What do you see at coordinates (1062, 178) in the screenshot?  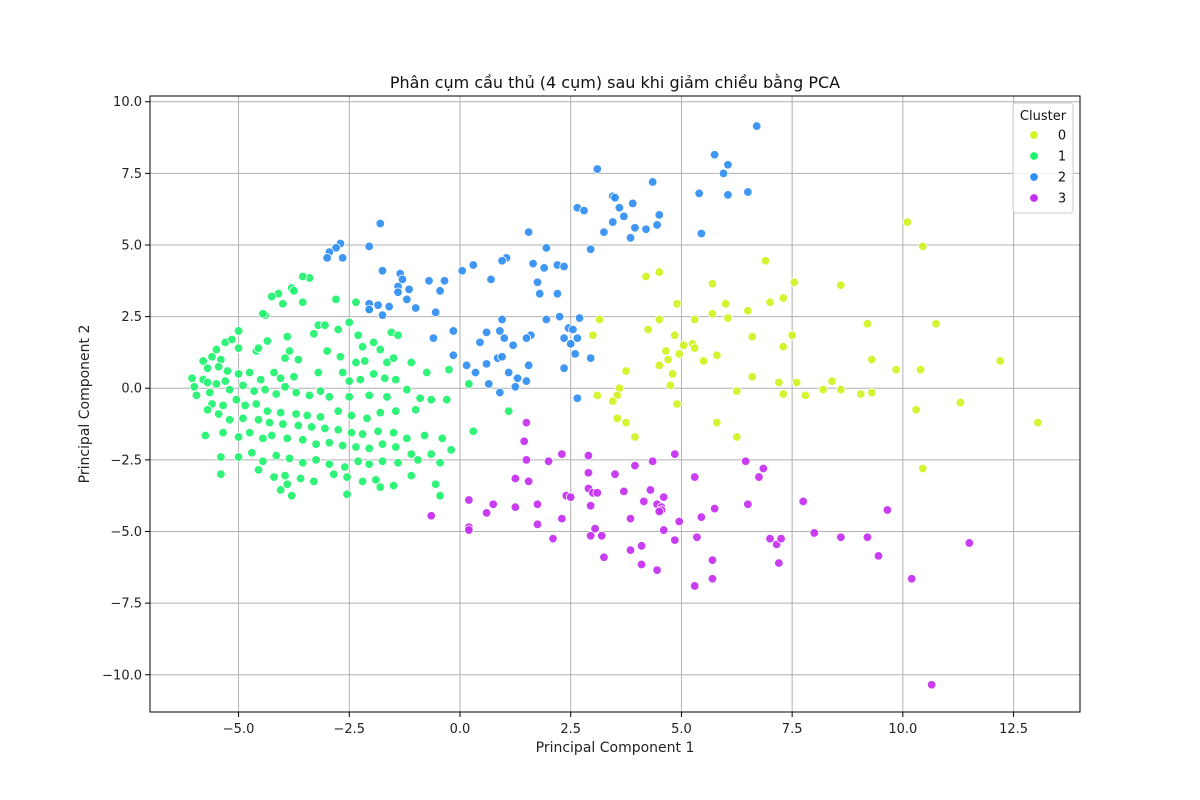 I see `legend-label-2: 2` at bounding box center [1062, 178].